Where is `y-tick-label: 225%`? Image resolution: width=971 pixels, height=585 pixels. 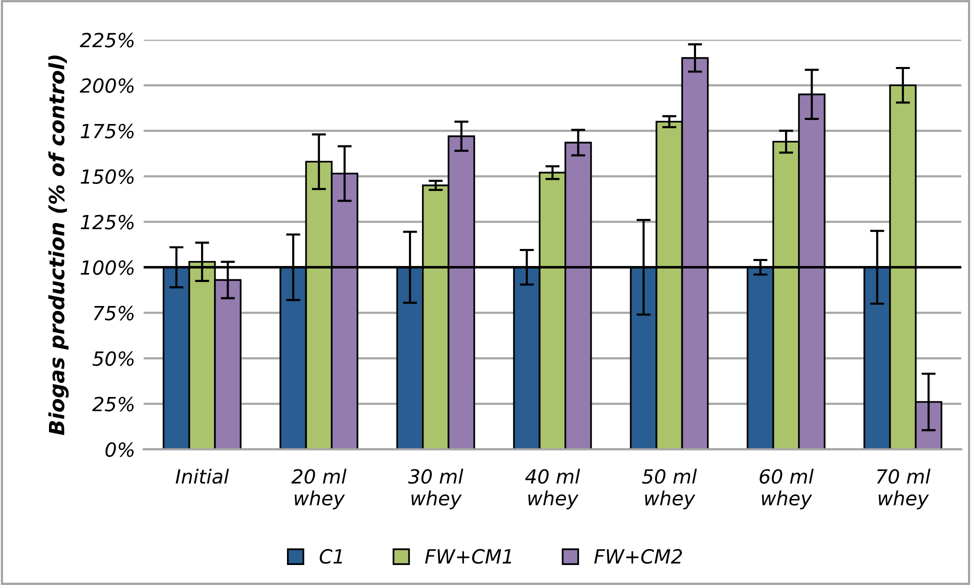 y-tick-label: 225% is located at coordinates (107, 40).